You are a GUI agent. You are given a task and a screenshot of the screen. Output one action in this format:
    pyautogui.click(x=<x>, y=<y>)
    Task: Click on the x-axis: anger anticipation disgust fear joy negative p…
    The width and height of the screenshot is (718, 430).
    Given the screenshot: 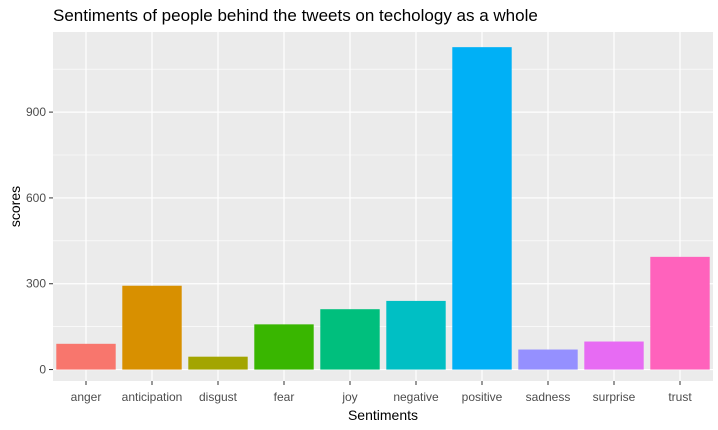 What is the action you would take?
    pyautogui.click(x=381, y=392)
    